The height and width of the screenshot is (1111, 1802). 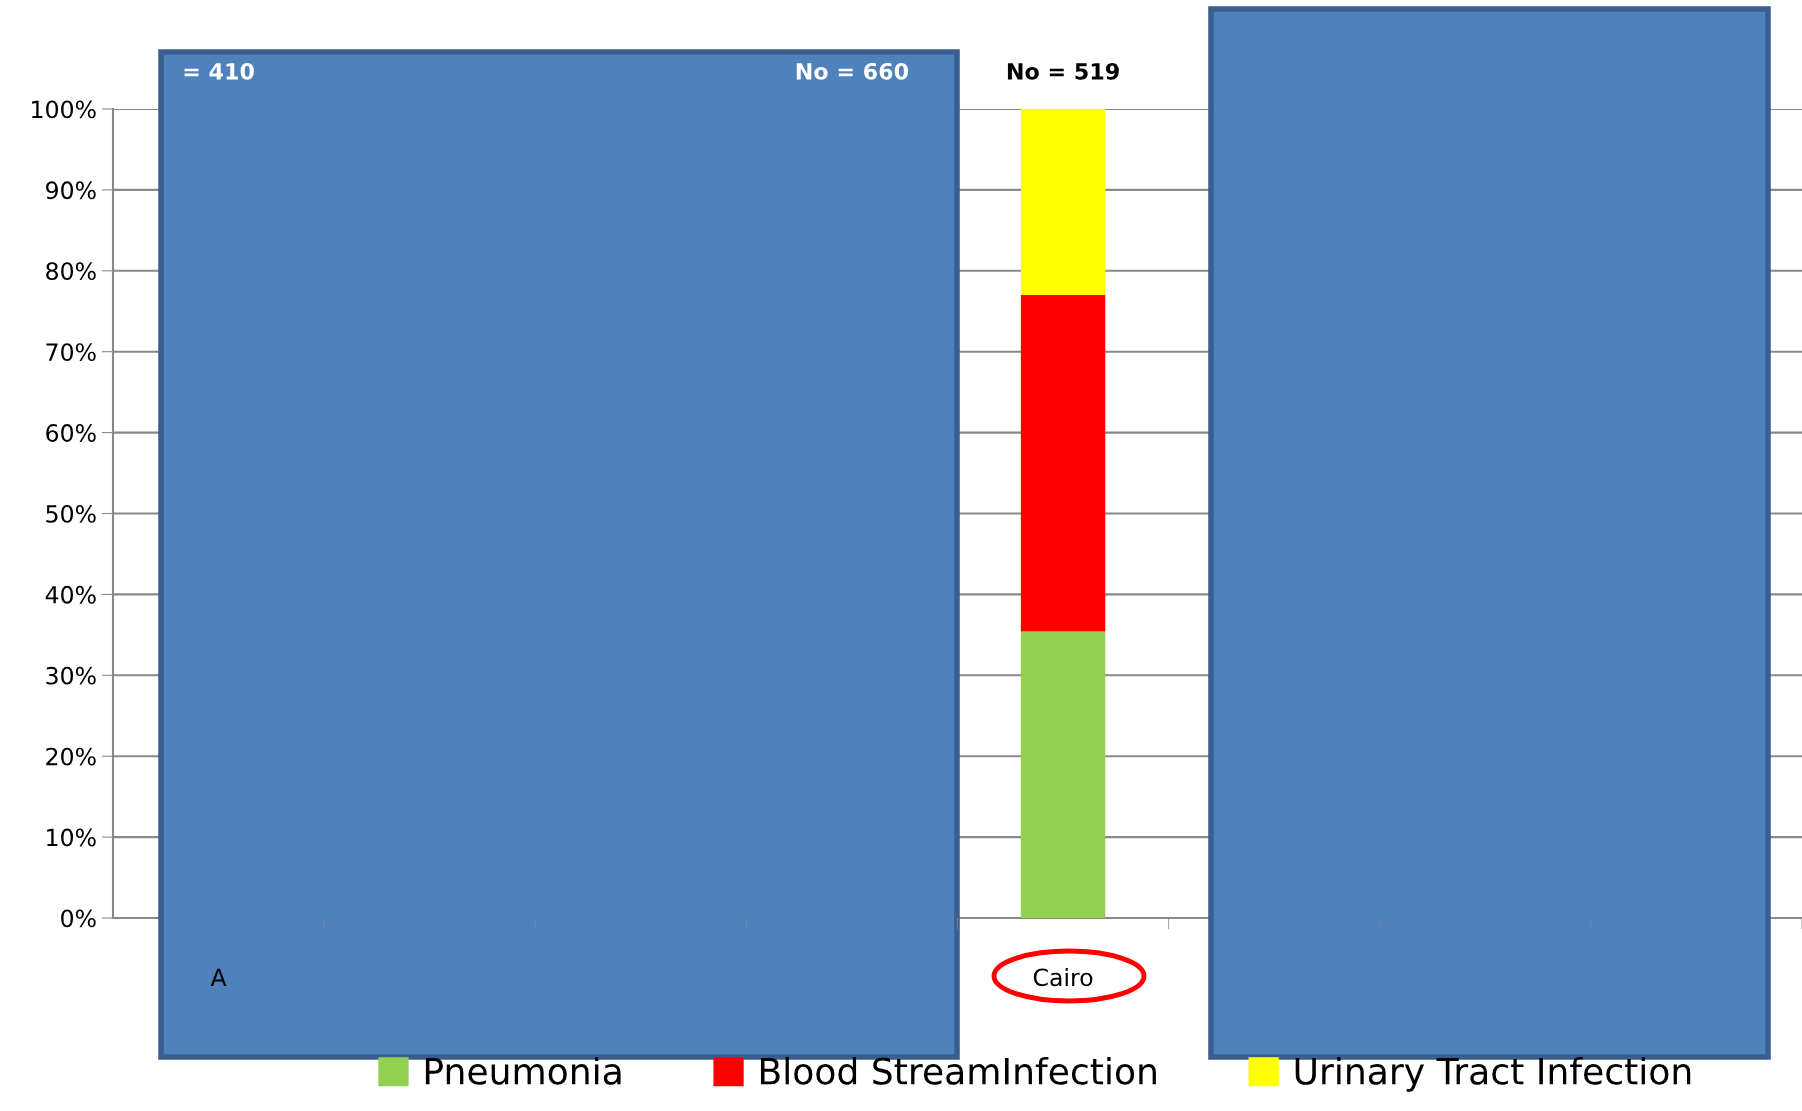 What do you see at coordinates (71, 675) in the screenshot?
I see `y-tick-label: 30%` at bounding box center [71, 675].